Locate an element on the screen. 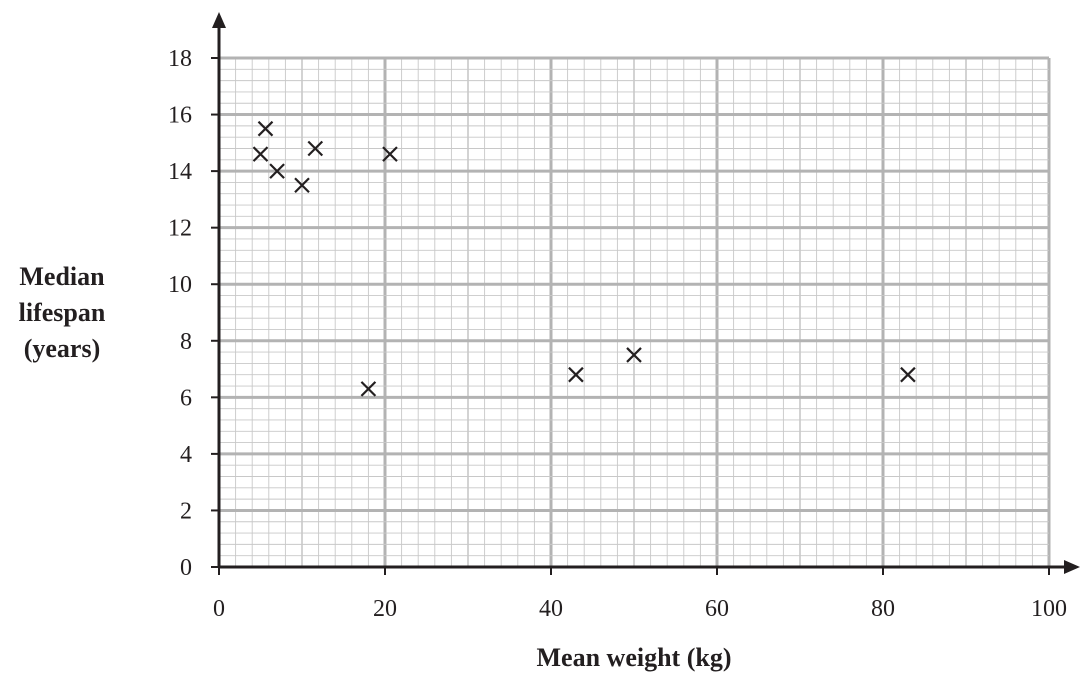 Image resolution: width=1080 pixels, height=674 pixels. y-tick-label: 14 is located at coordinates (180, 172).